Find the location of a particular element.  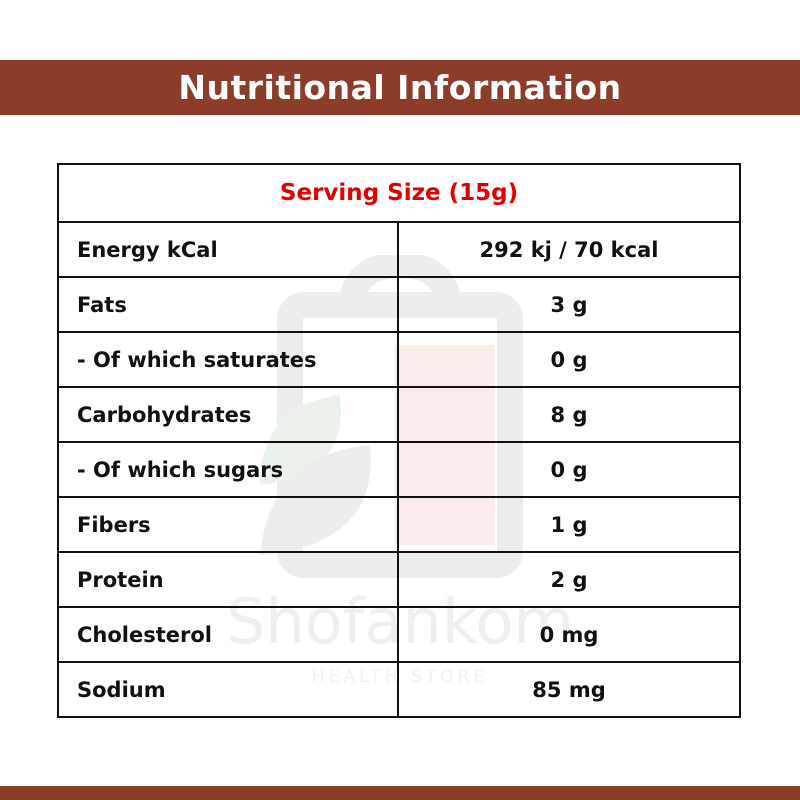

table-row: Cholesterol 0 mg is located at coordinates (399, 634).